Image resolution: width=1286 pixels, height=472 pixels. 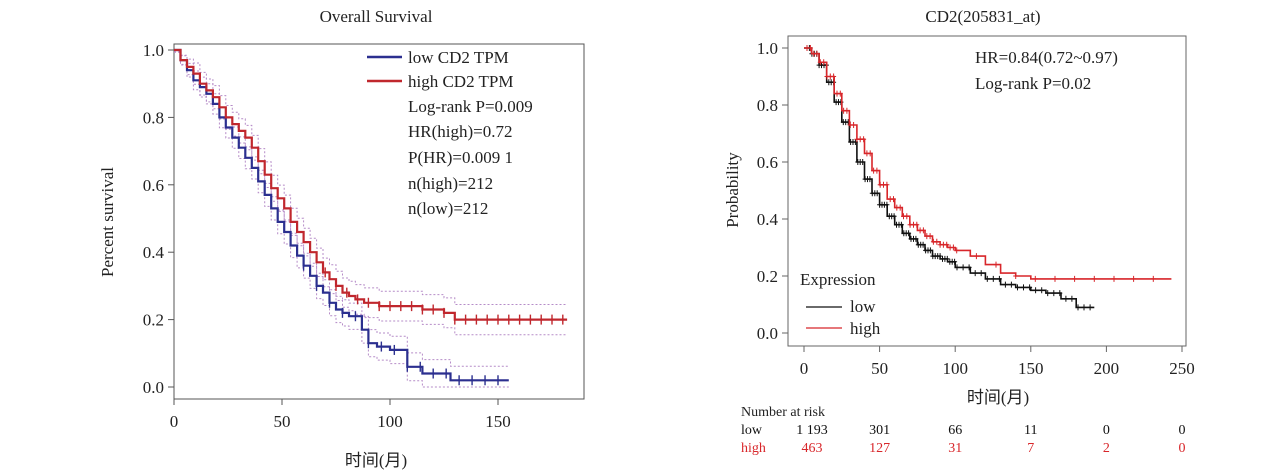 I want to click on legend: Expression low high, so click(x=840, y=304).